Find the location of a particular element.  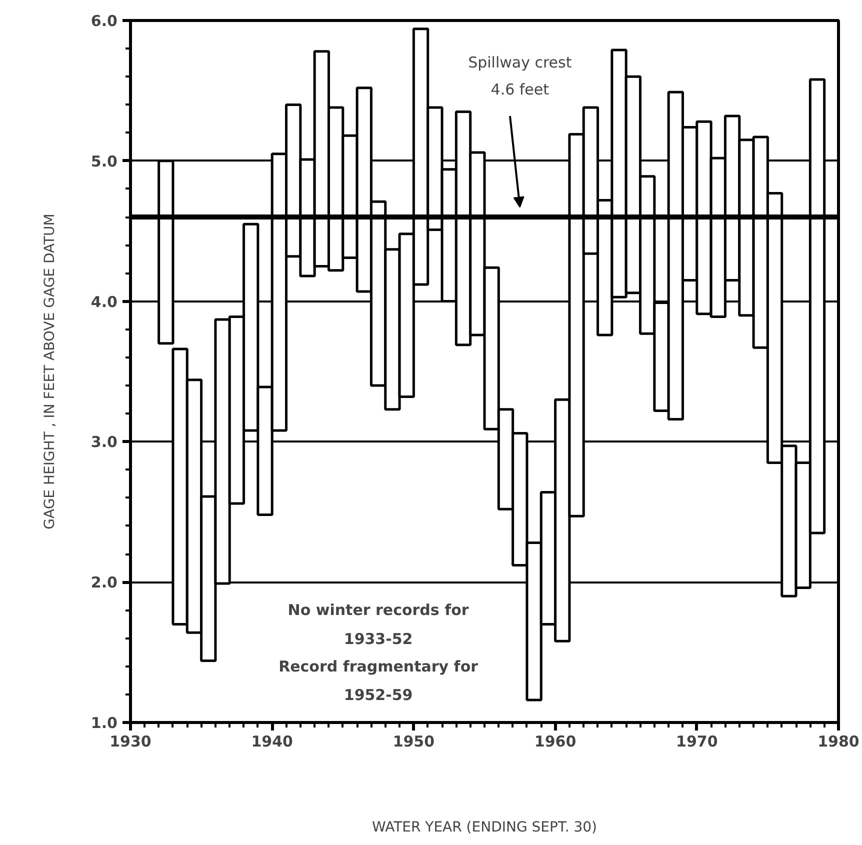

ref-line-label: Spillway crest 4.6 feet is located at coordinates (520, 76).